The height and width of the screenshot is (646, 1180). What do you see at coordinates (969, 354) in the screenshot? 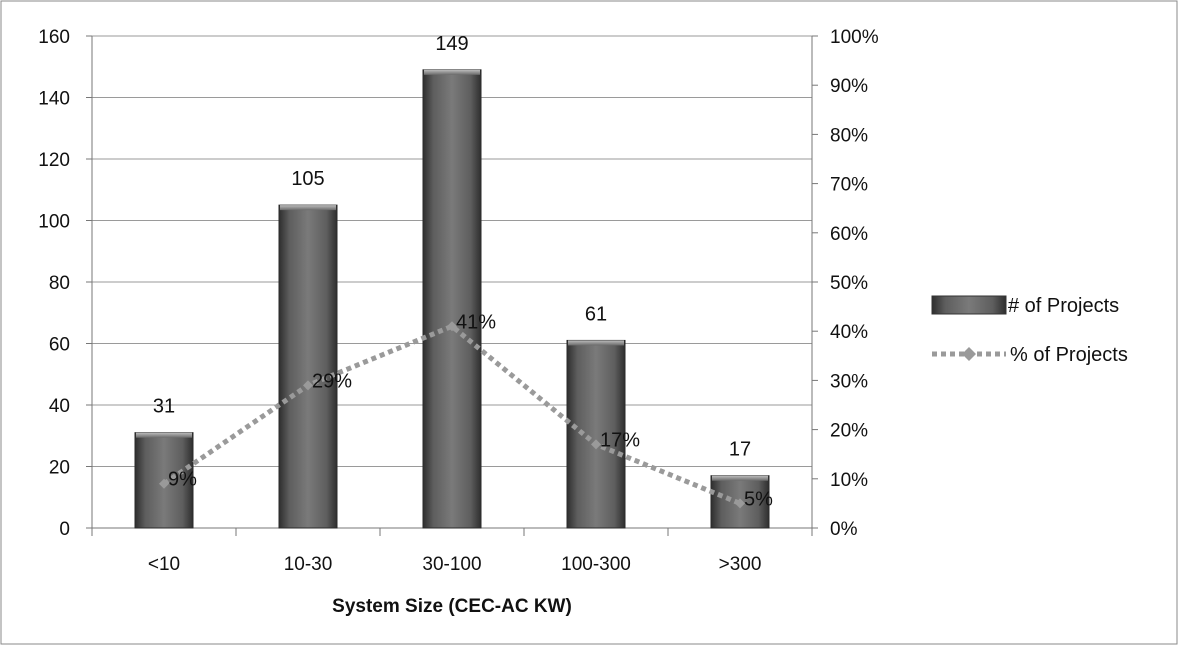
I see `legend-marker-diamond` at bounding box center [969, 354].